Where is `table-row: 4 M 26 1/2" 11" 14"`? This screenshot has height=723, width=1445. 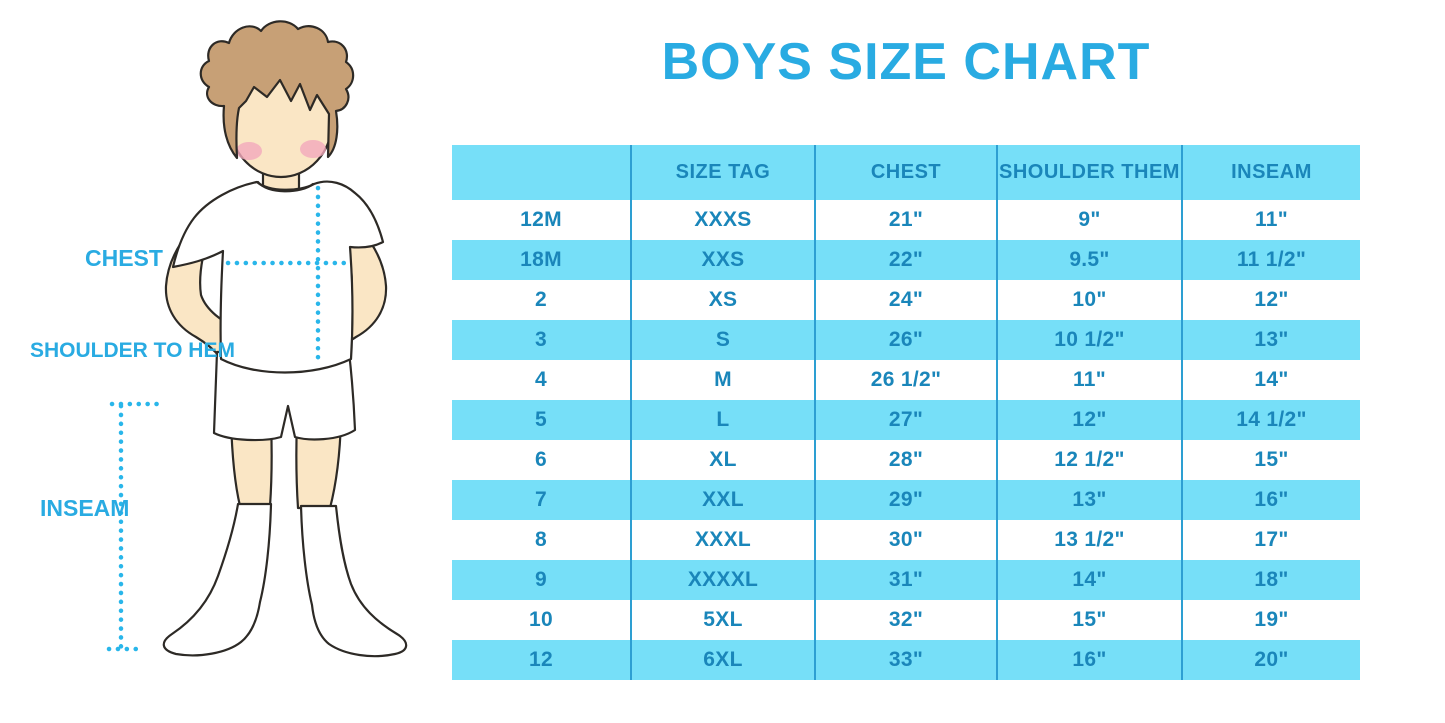 table-row: 4 M 26 1/2" 11" 14" is located at coordinates (906, 380).